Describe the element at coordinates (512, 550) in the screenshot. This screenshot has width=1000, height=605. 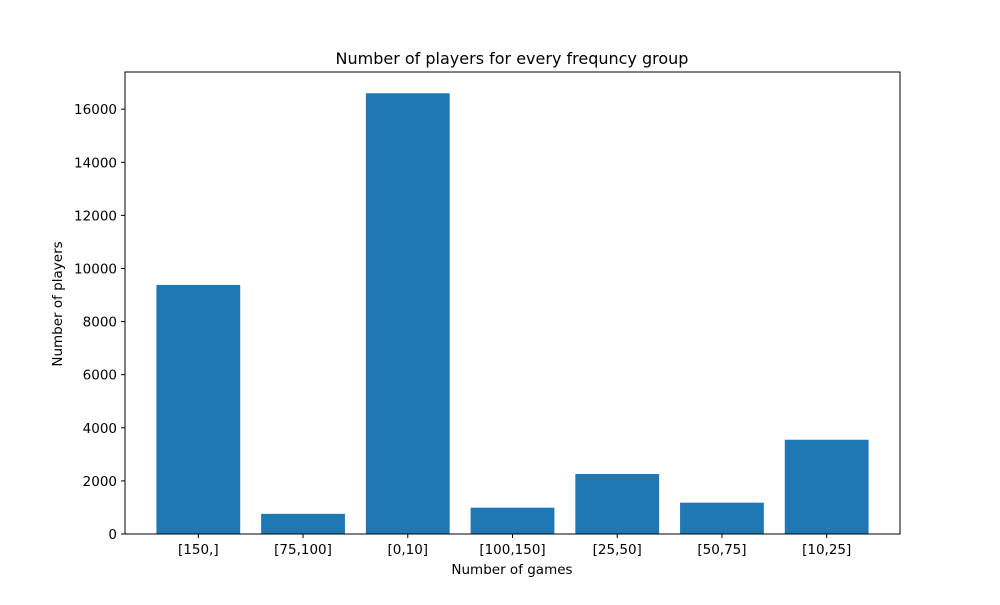
I see `x-tick-label: [100,150]` at that location.